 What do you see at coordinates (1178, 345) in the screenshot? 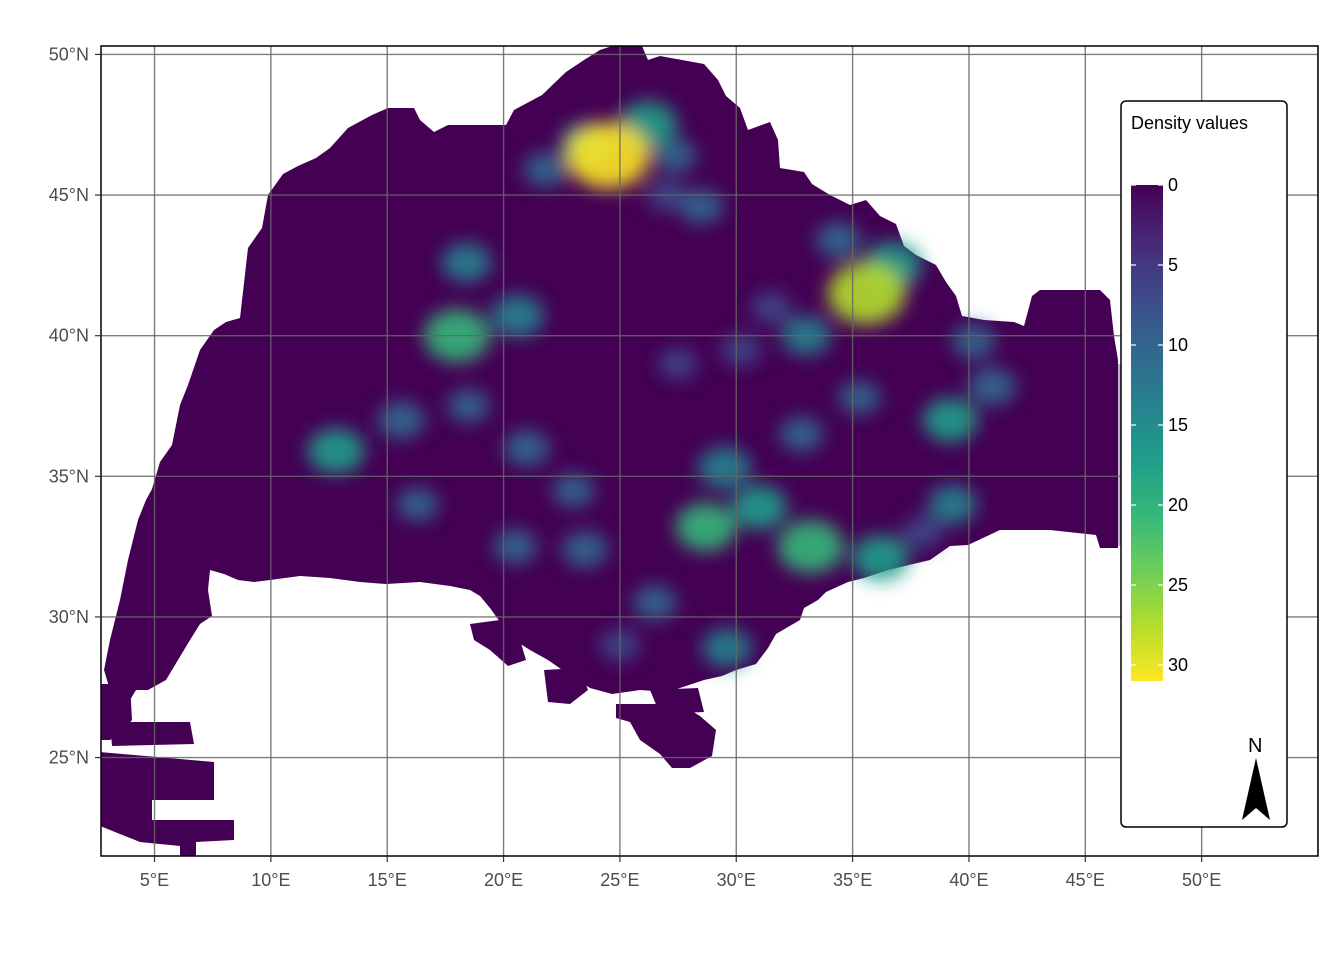
I see `legend-tick-label: 10` at bounding box center [1178, 345].